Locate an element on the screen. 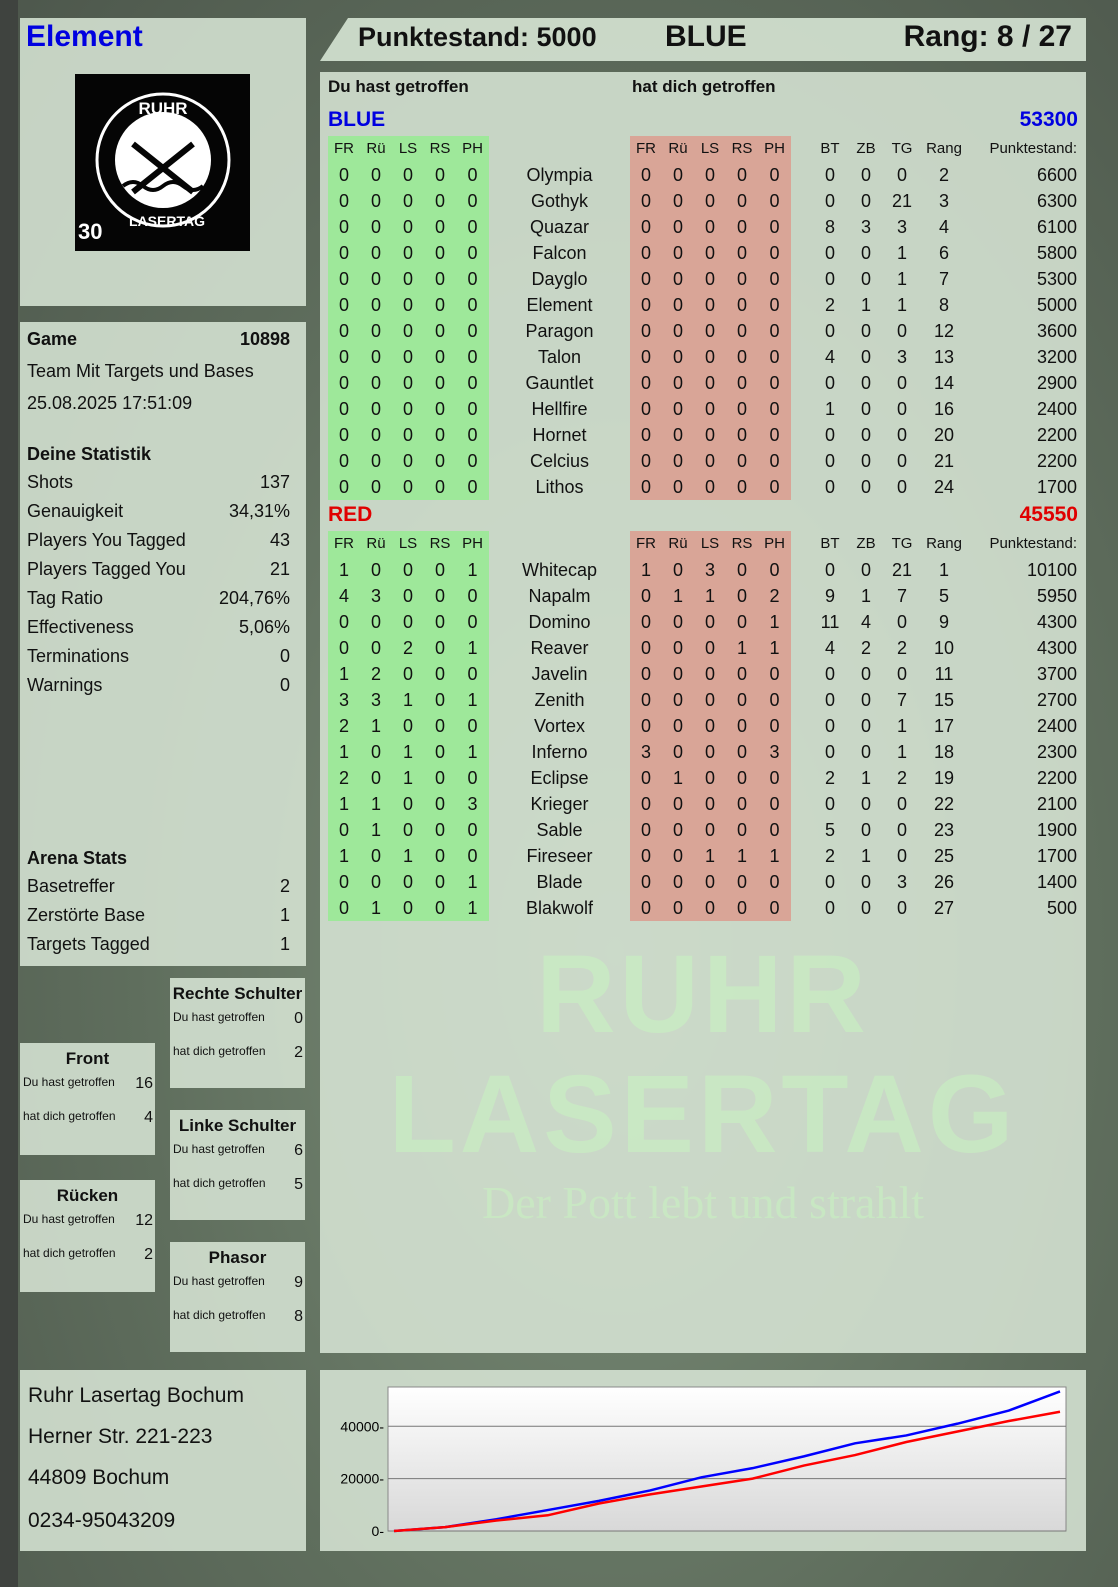  table-row: 0 0 2 0 1 Reaver 0 0 0 1 1 4 2 2 10 4300 is located at coordinates (703, 648).